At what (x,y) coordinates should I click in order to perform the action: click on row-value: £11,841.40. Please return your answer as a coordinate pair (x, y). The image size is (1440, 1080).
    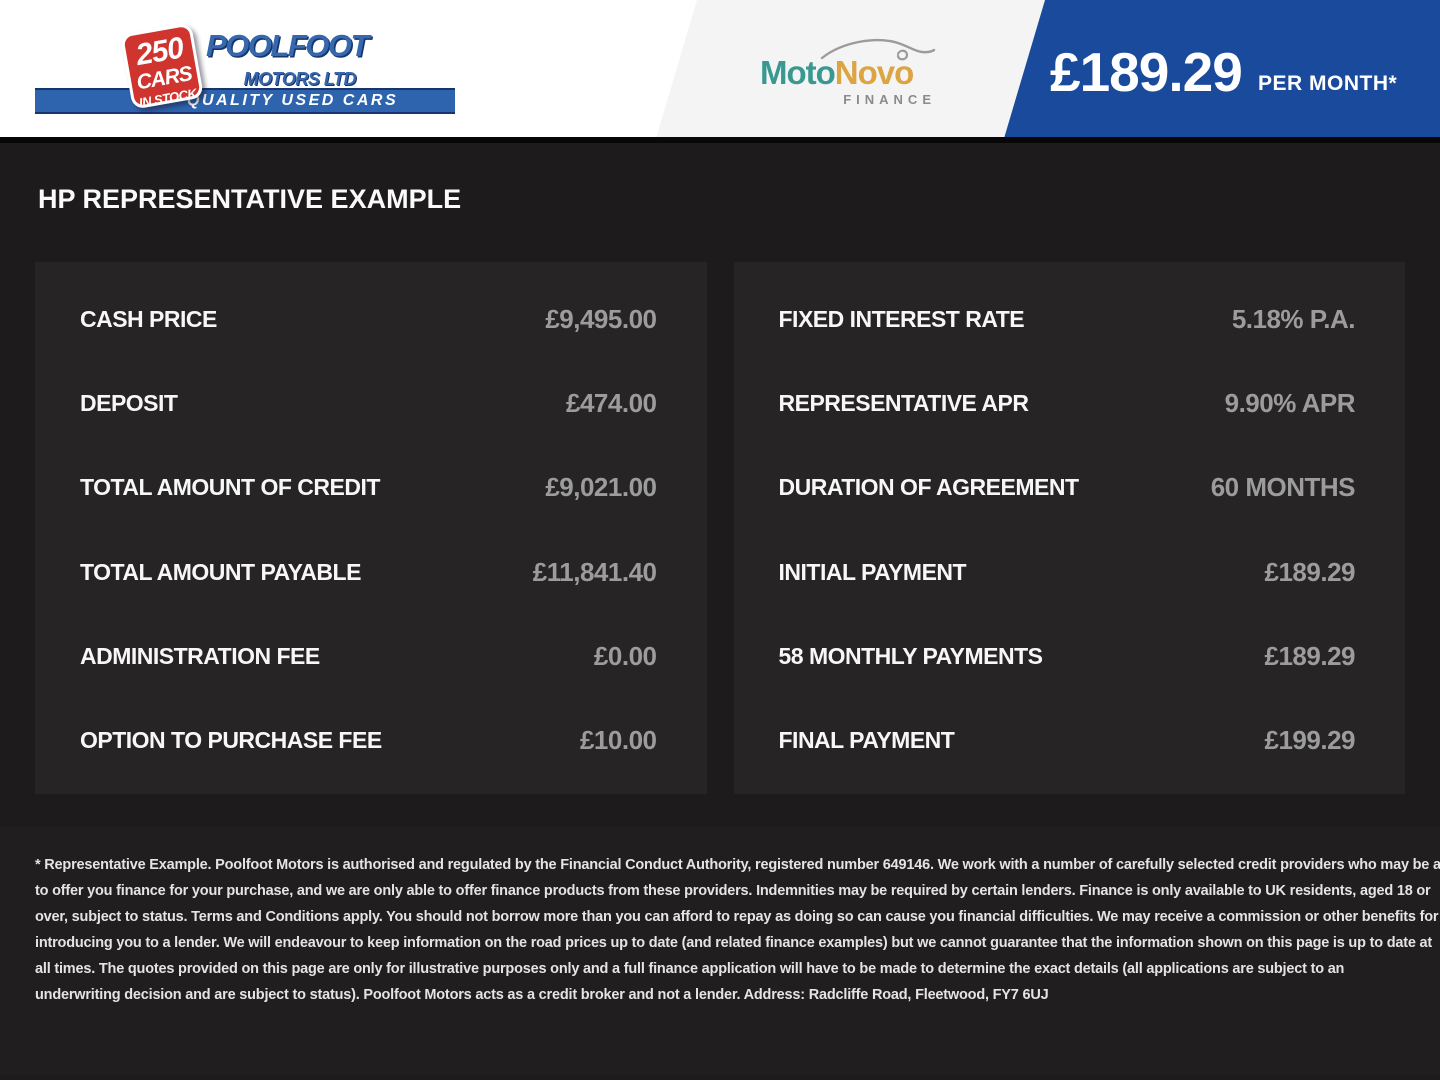
    Looking at the image, I should click on (594, 571).